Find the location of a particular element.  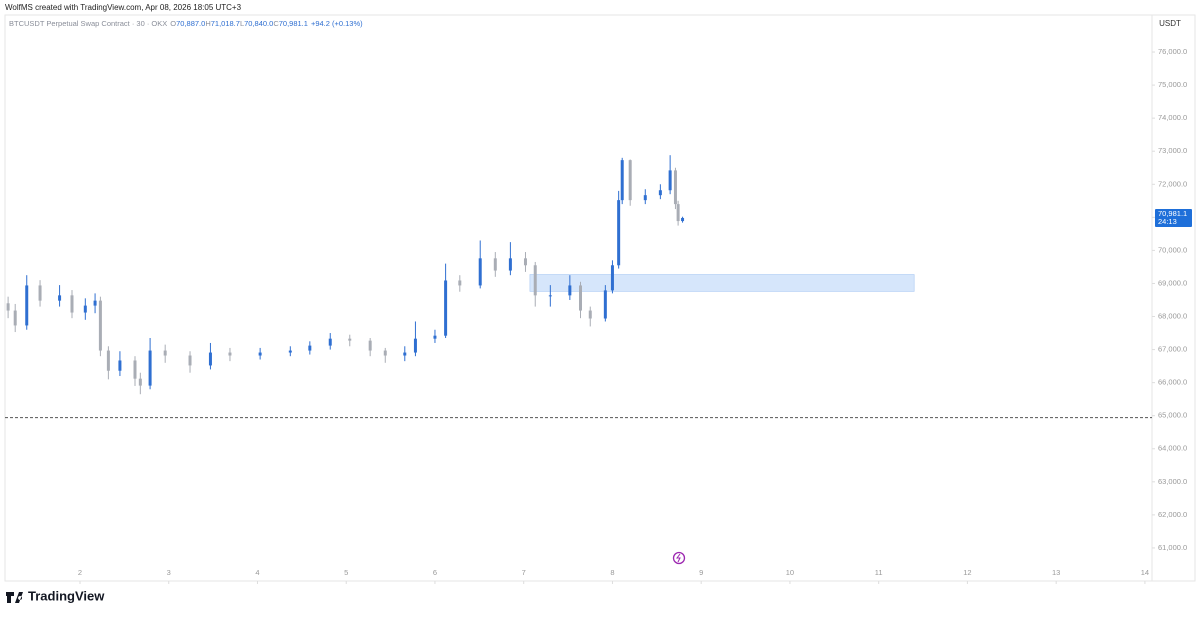

y-tick-label: 72,000.0 is located at coordinates (1172, 183).